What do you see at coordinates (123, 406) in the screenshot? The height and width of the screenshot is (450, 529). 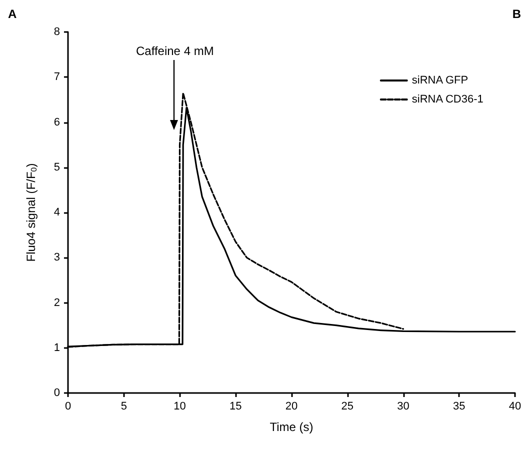 I see `x-tick-label: 5` at bounding box center [123, 406].